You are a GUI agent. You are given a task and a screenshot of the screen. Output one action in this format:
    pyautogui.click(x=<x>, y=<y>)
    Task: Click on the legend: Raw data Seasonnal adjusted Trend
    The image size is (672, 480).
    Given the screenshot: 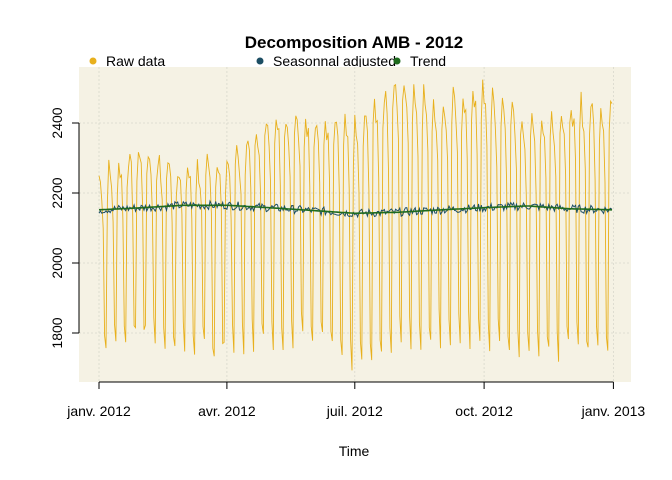 What is the action you would take?
    pyautogui.click(x=267, y=61)
    